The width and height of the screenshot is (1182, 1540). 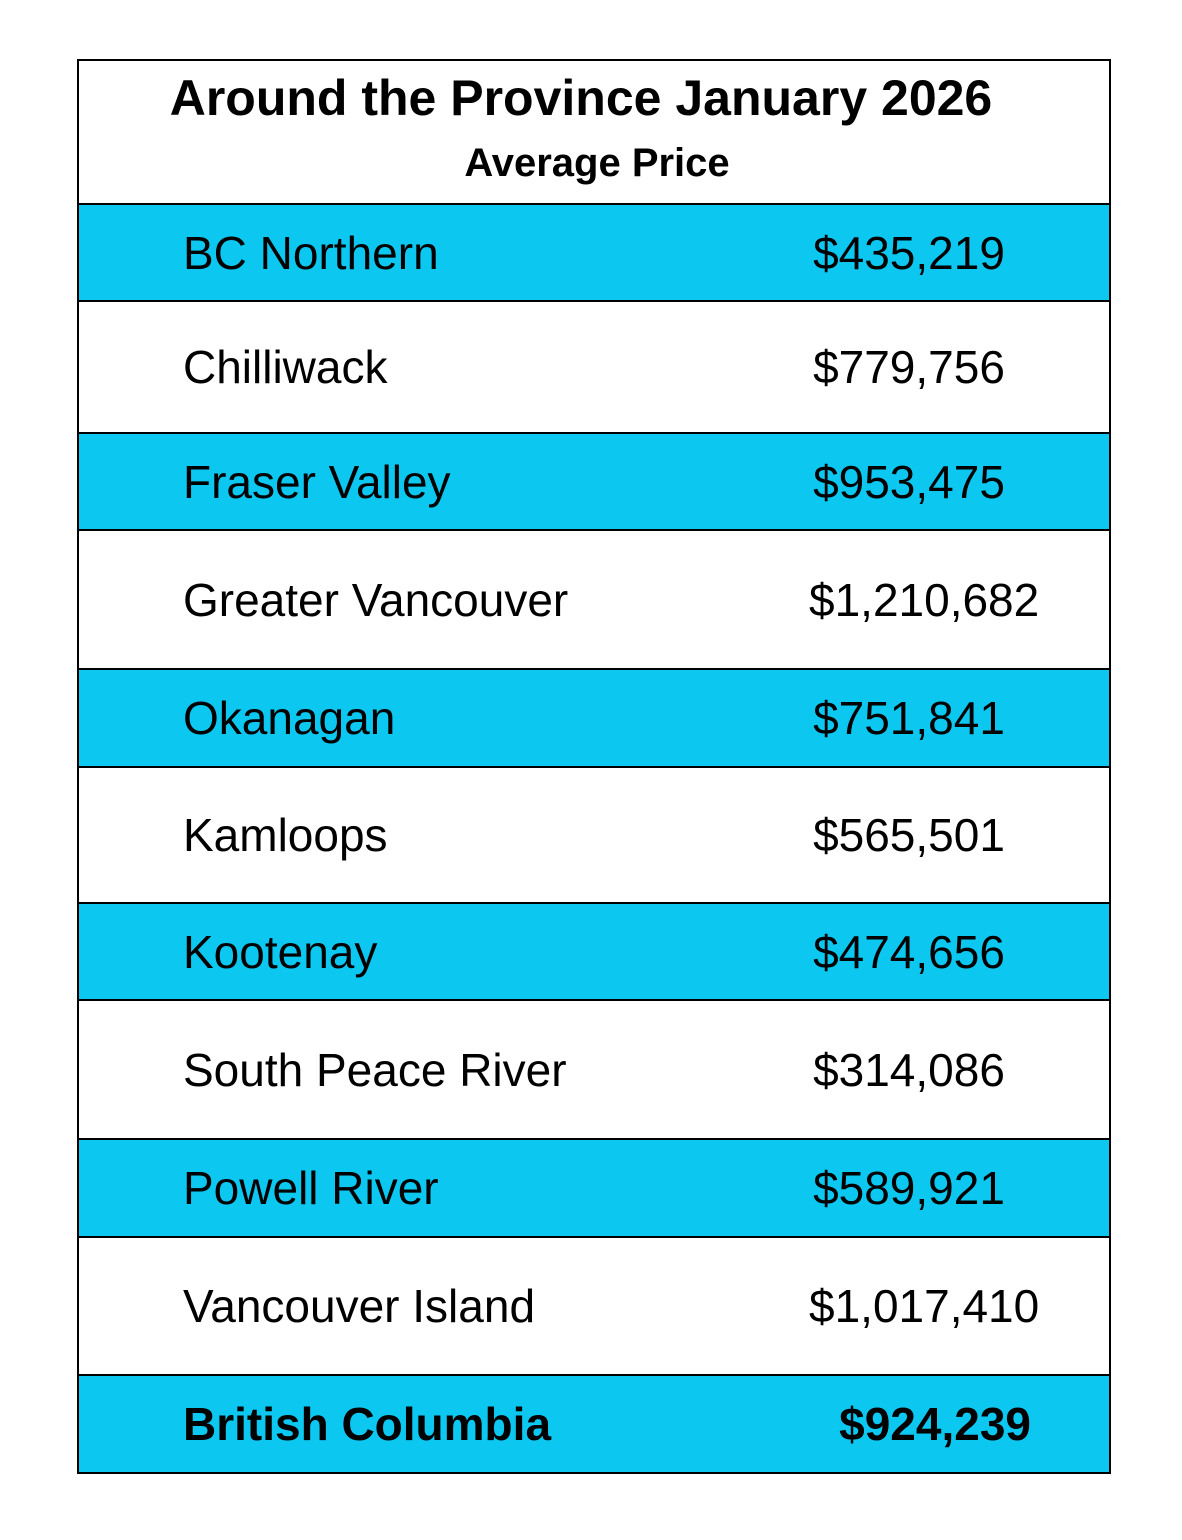 I want to click on title: Around the Province January 2026, so click(x=581, y=98).